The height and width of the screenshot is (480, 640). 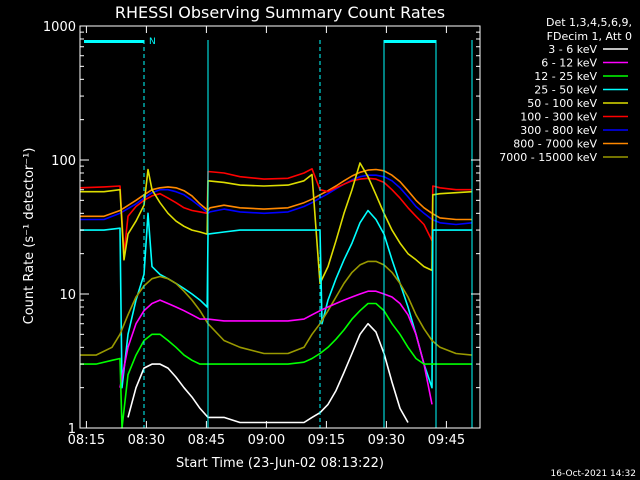 I want to click on legend-label-2: 12 - 25 keV, so click(x=565, y=76).